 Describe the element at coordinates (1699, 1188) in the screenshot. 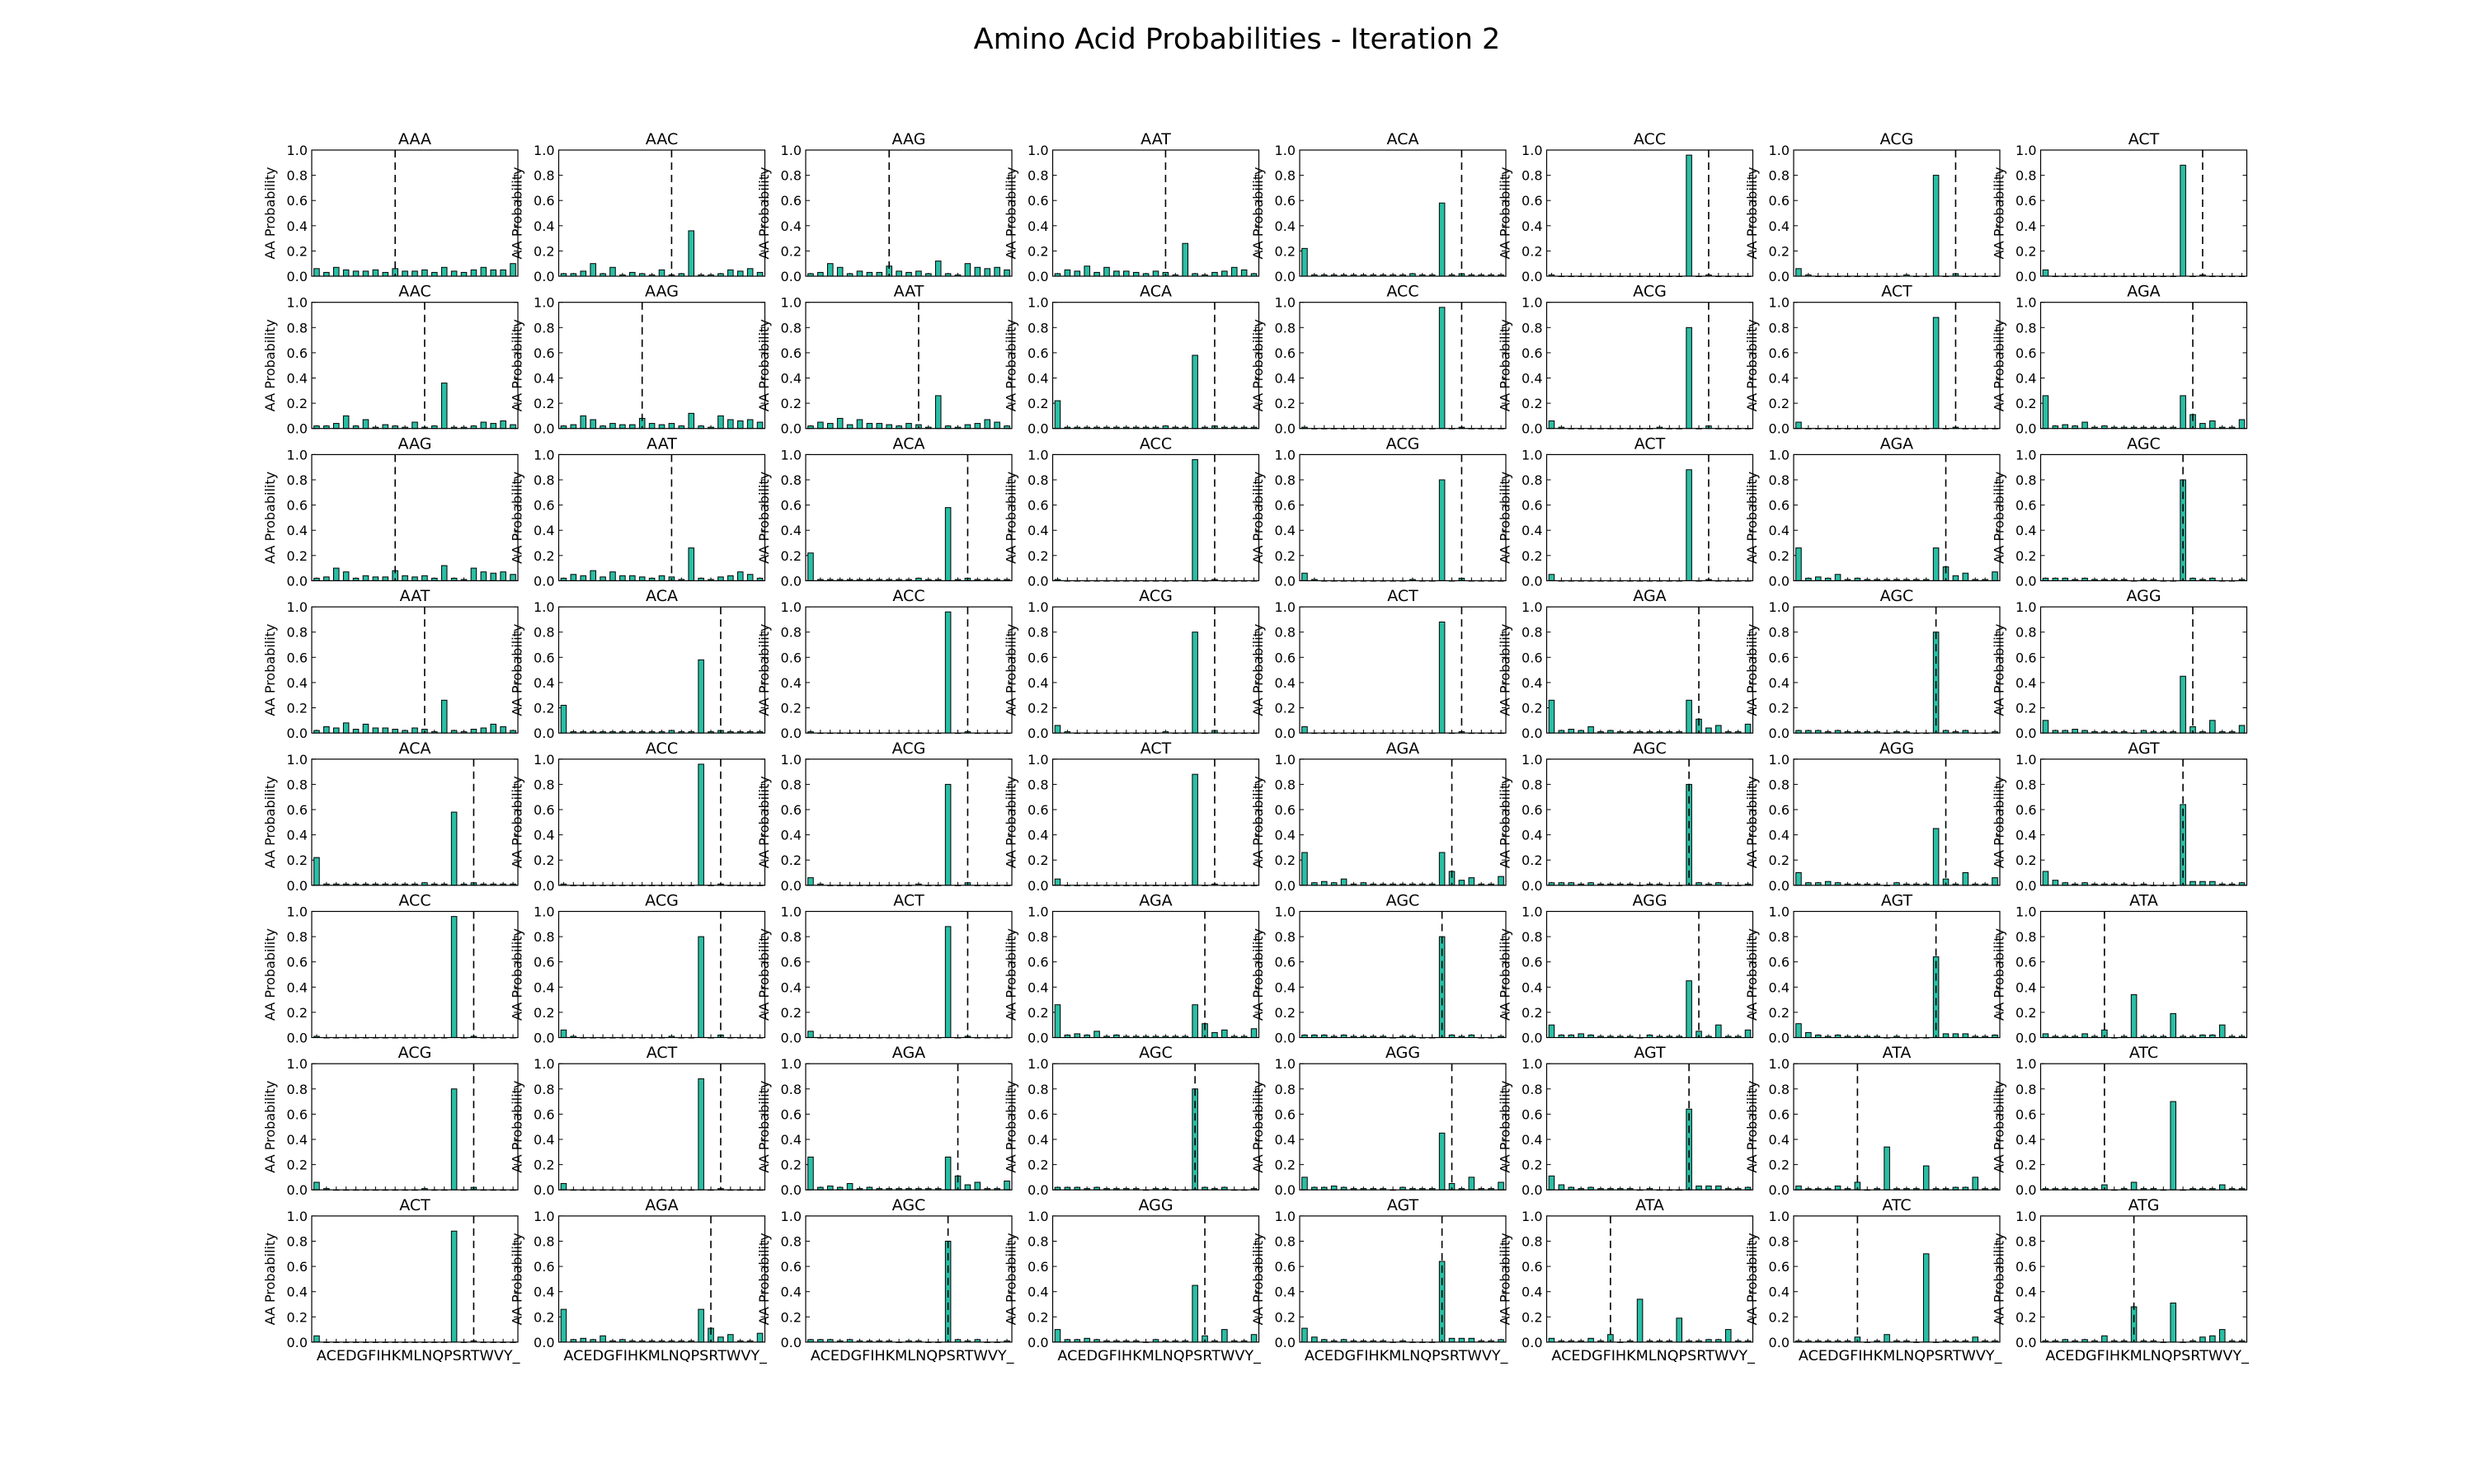

I see `bar-R` at that location.